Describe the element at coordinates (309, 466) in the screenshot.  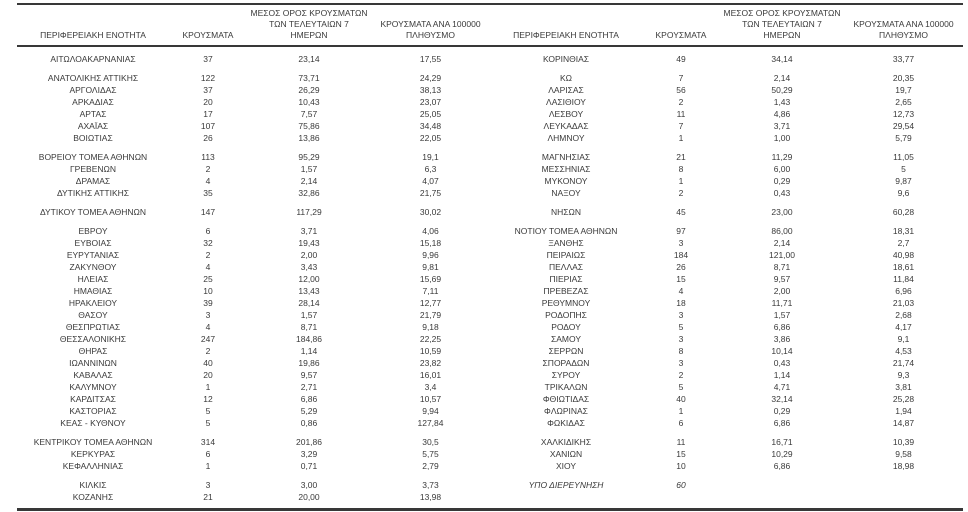
I see `cell-left-avg7: 0,71` at that location.